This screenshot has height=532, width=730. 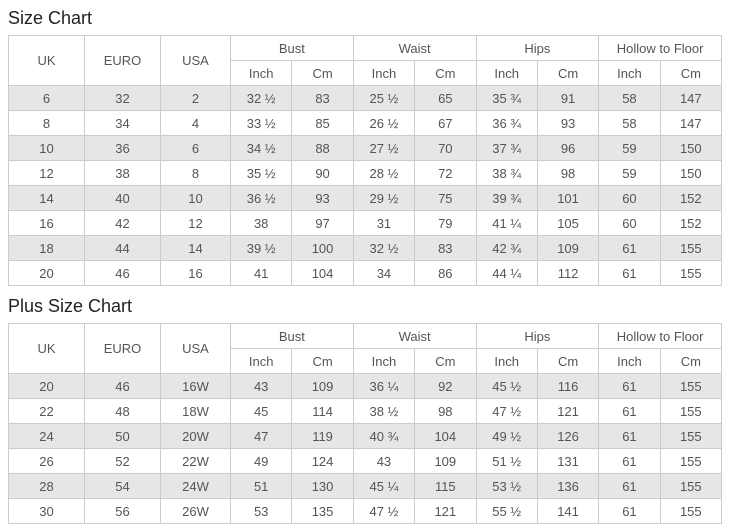 What do you see at coordinates (445, 461) in the screenshot?
I see `table-cell: 109` at bounding box center [445, 461].